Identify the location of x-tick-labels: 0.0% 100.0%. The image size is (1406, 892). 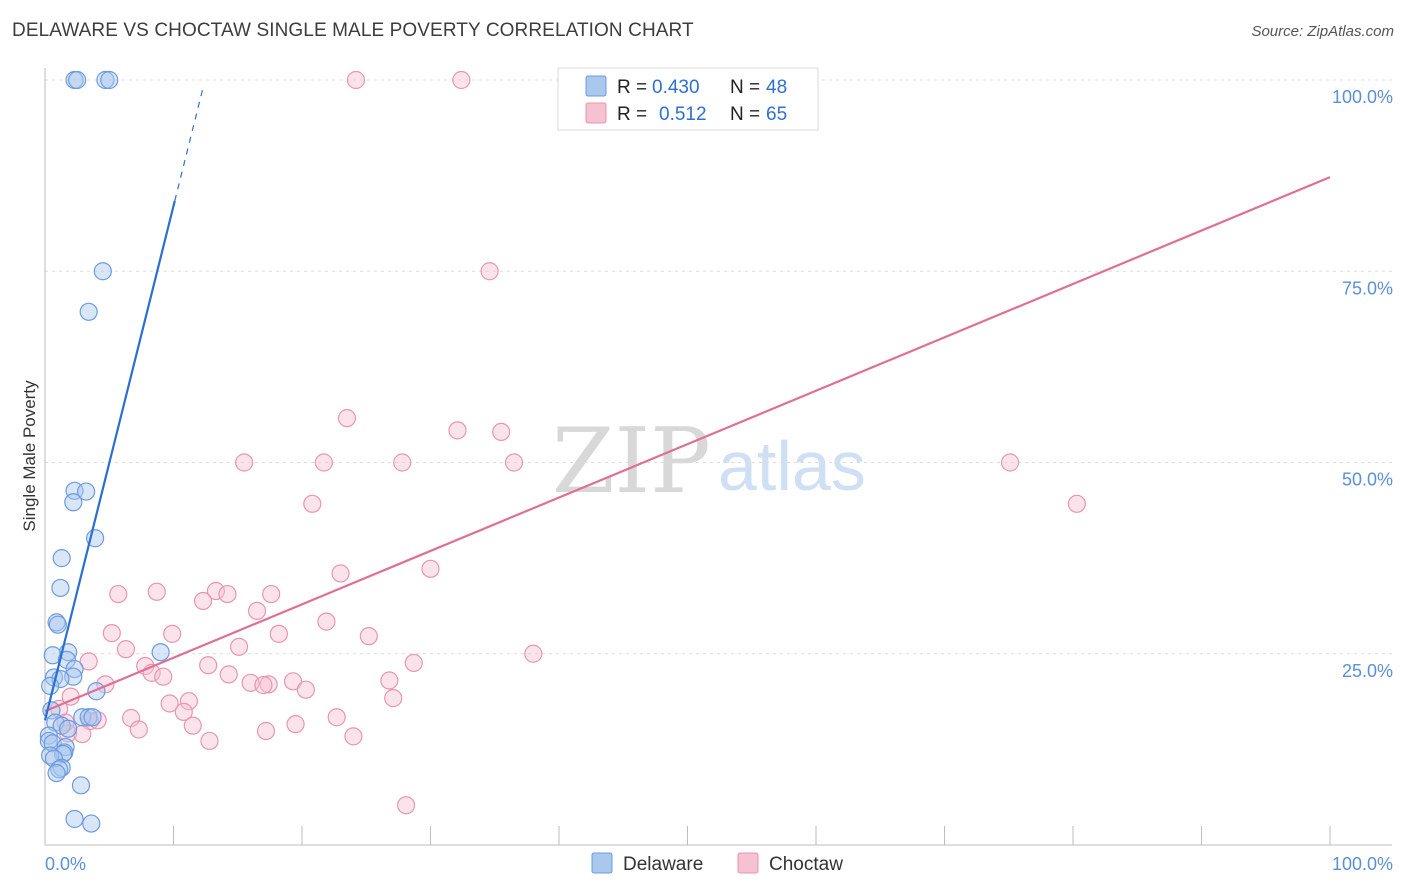
(719, 864).